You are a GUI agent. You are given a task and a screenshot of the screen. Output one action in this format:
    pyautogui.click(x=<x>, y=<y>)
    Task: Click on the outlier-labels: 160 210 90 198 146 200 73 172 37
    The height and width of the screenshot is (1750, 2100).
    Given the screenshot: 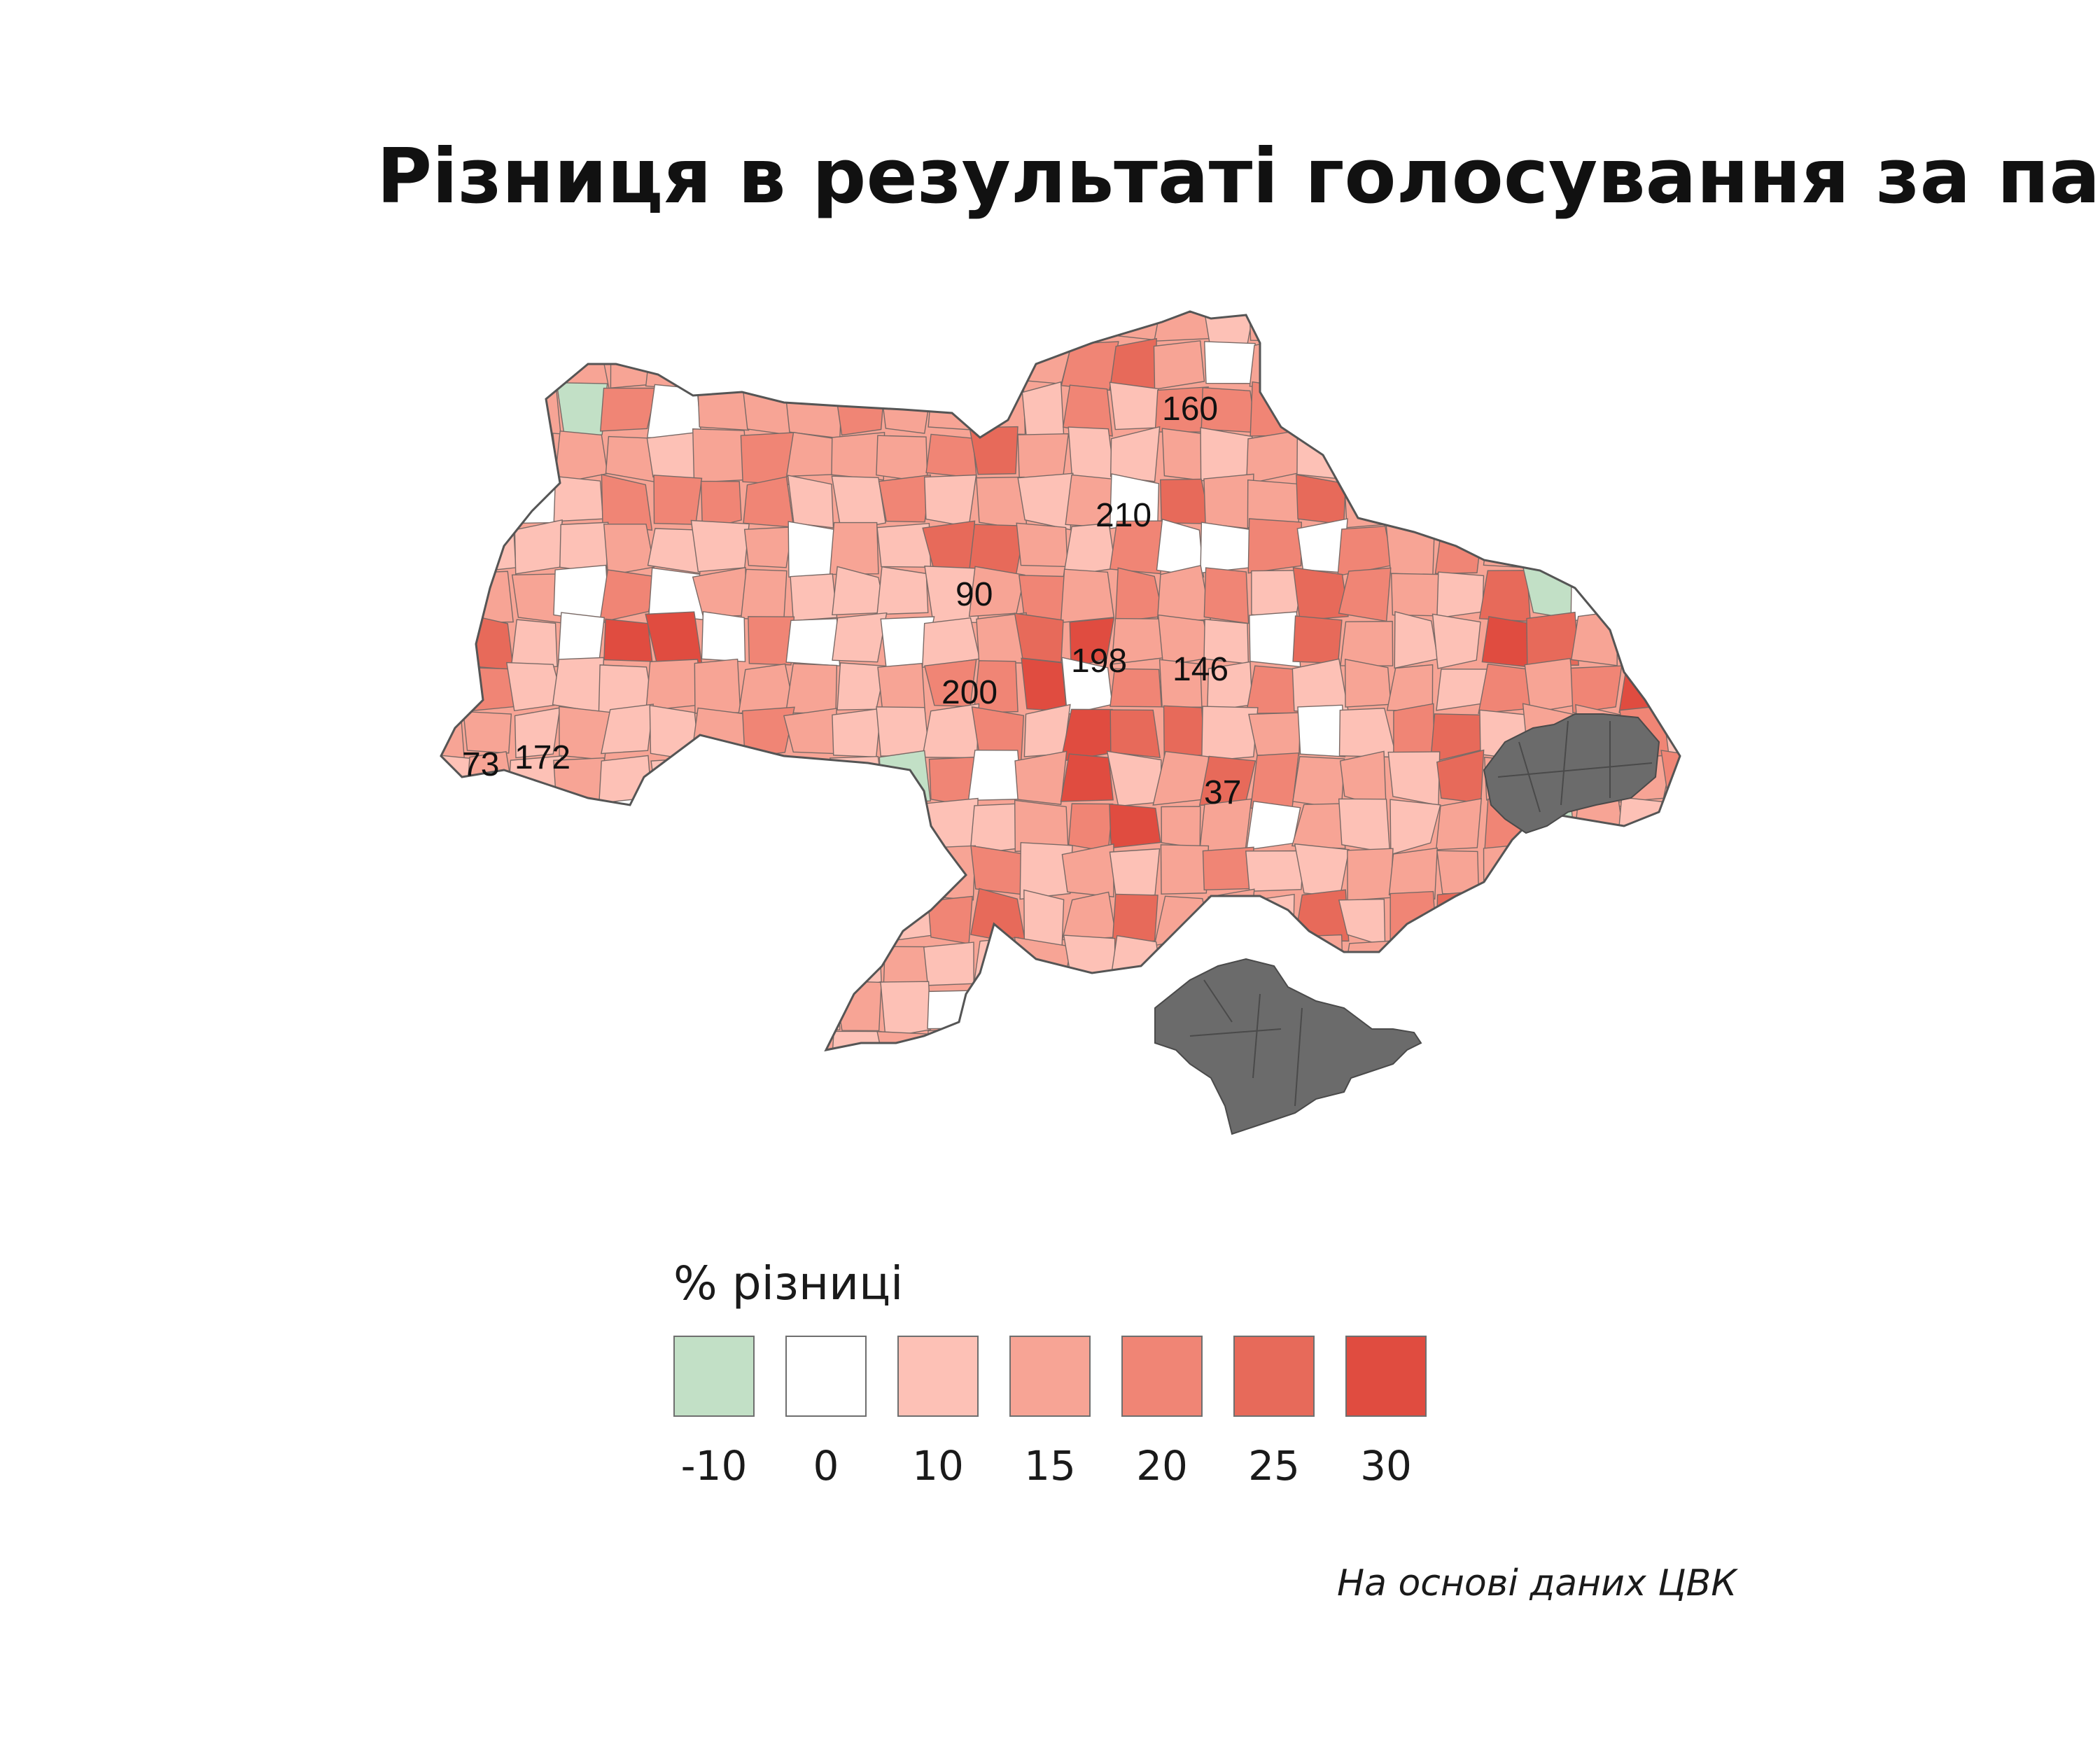 What is the action you would take?
    pyautogui.click(x=851, y=601)
    